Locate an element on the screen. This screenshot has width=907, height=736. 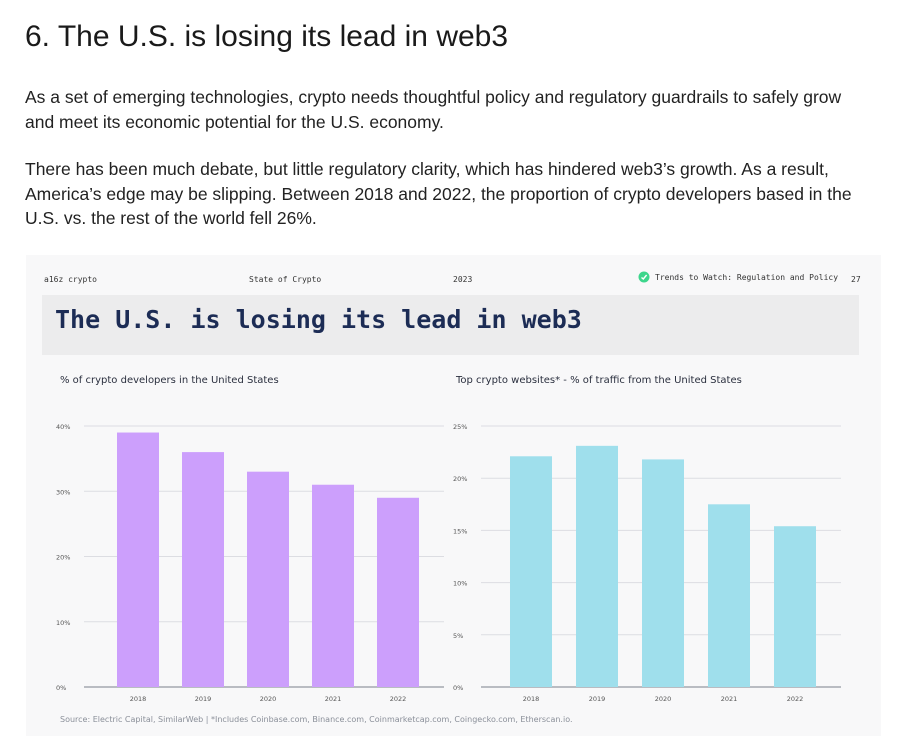
slide-report-name: State of Crypto is located at coordinates (285, 279).